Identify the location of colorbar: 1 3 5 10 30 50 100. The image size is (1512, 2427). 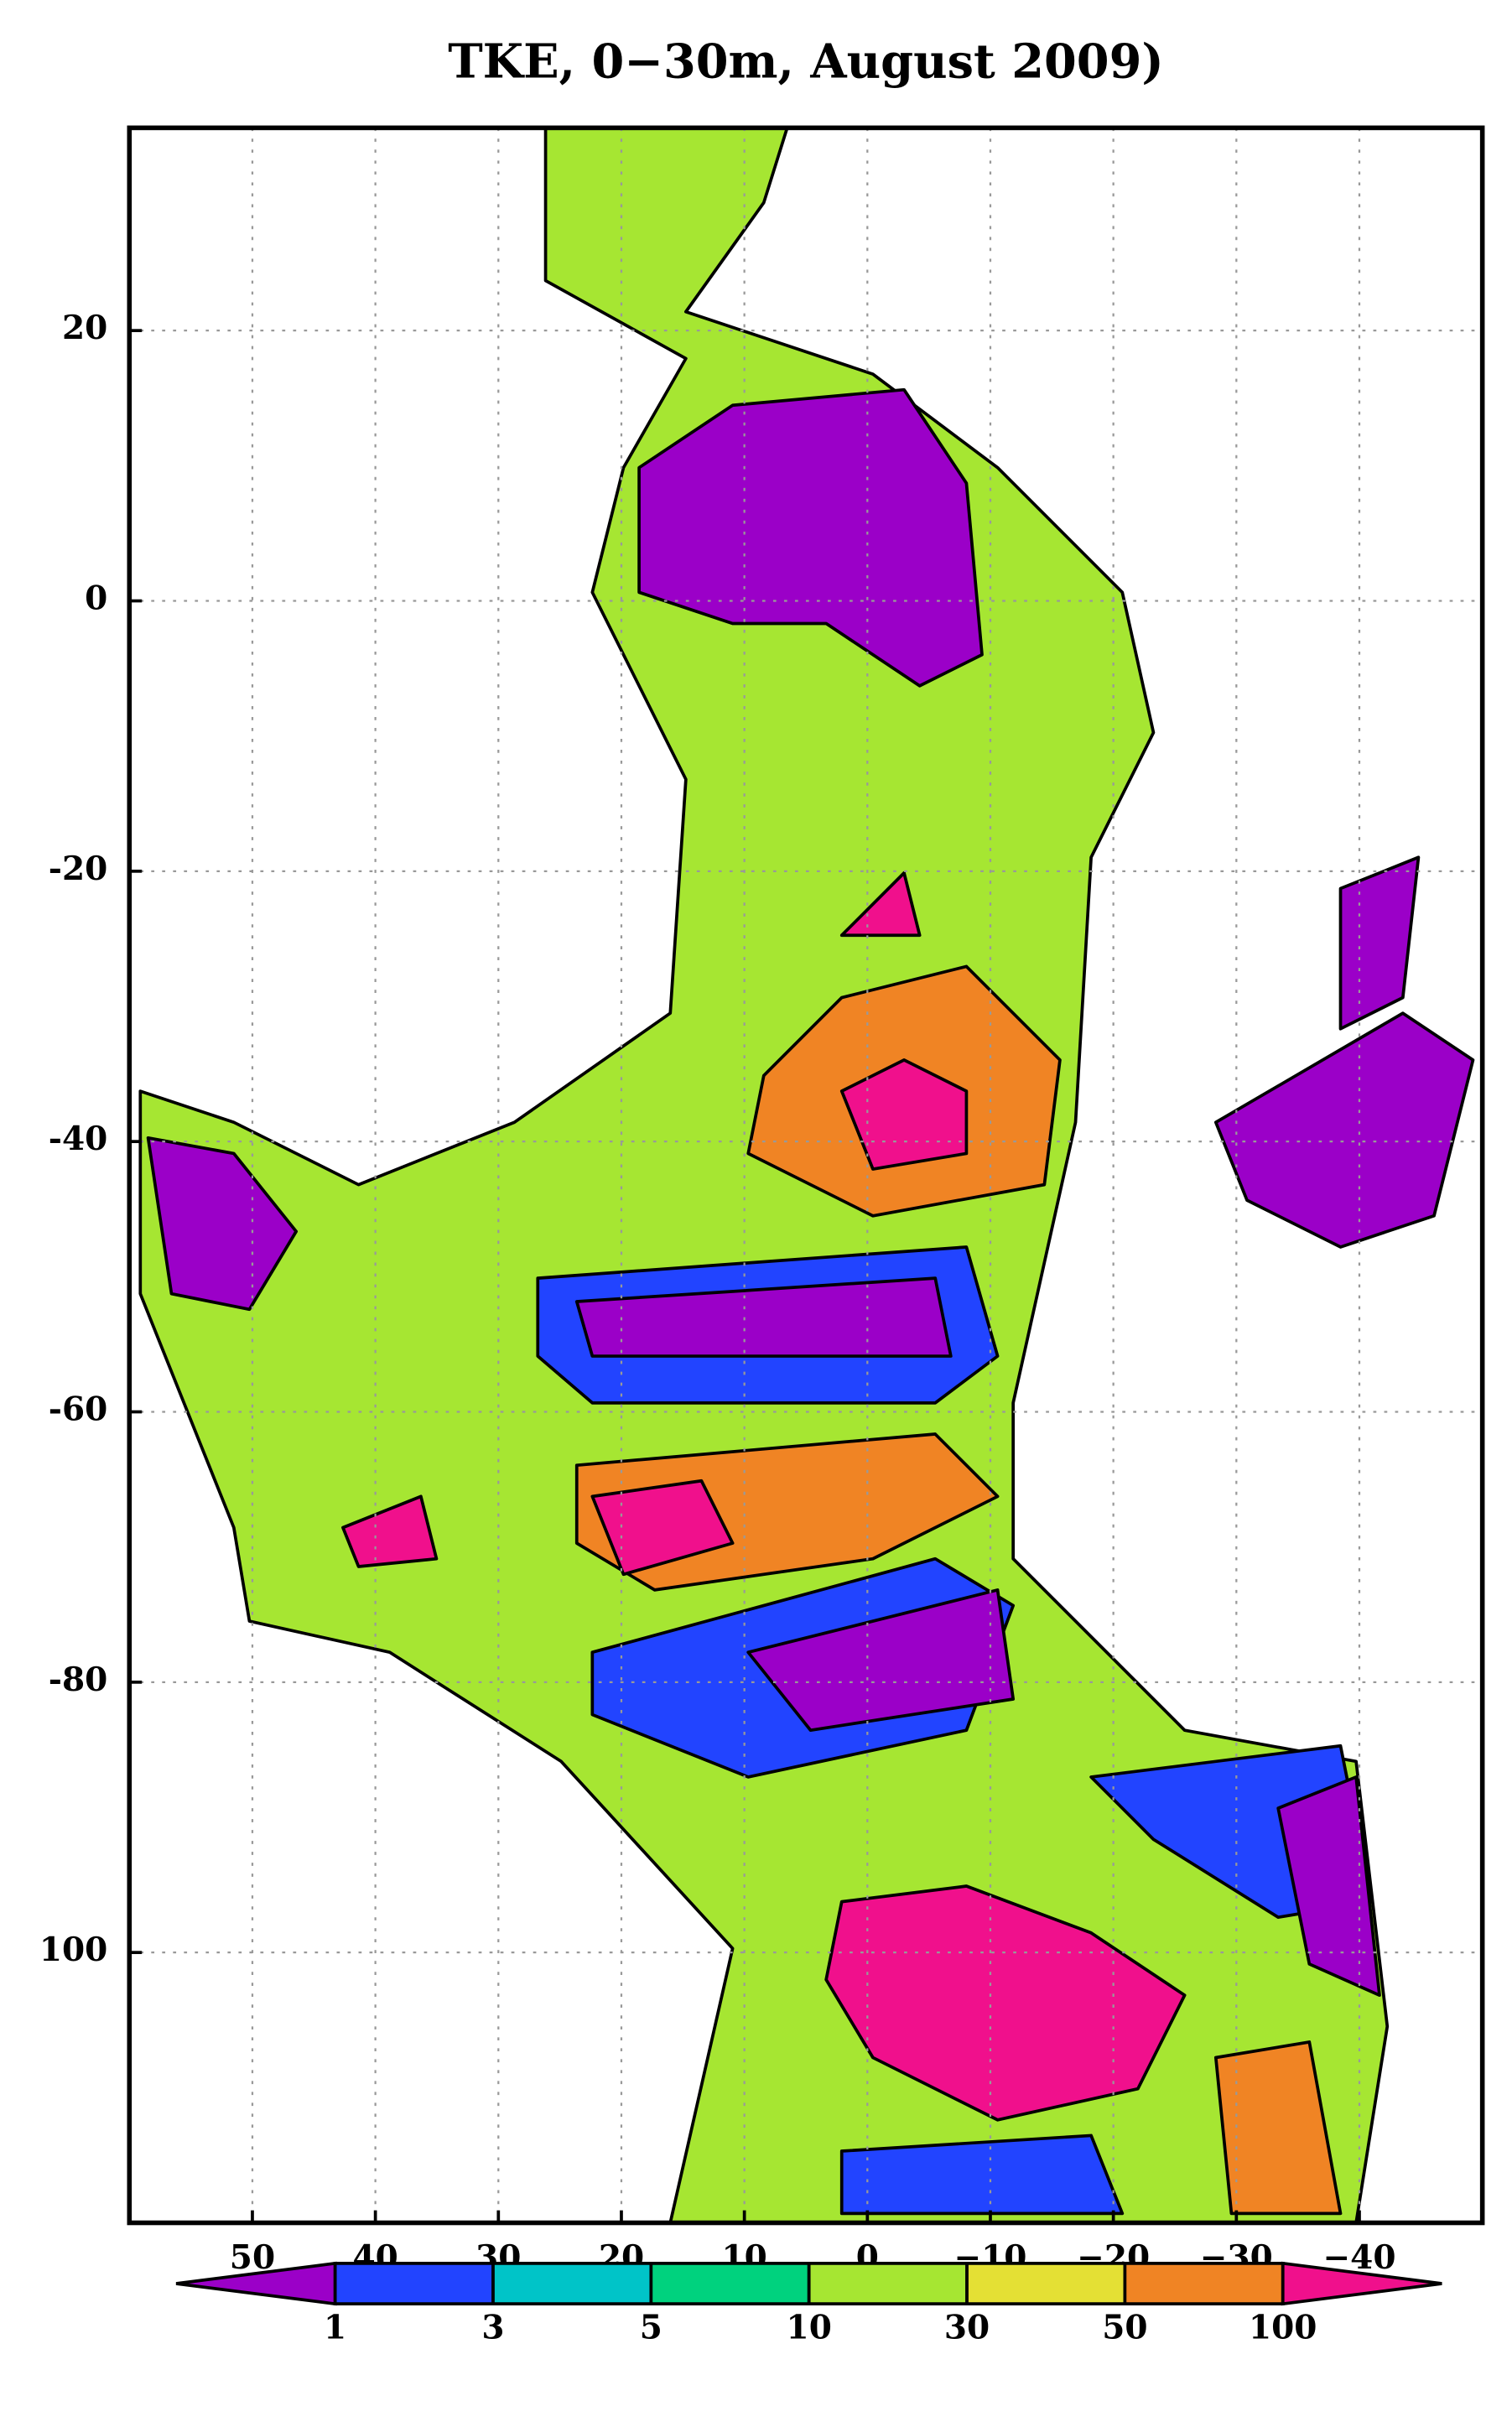
(808, 2304).